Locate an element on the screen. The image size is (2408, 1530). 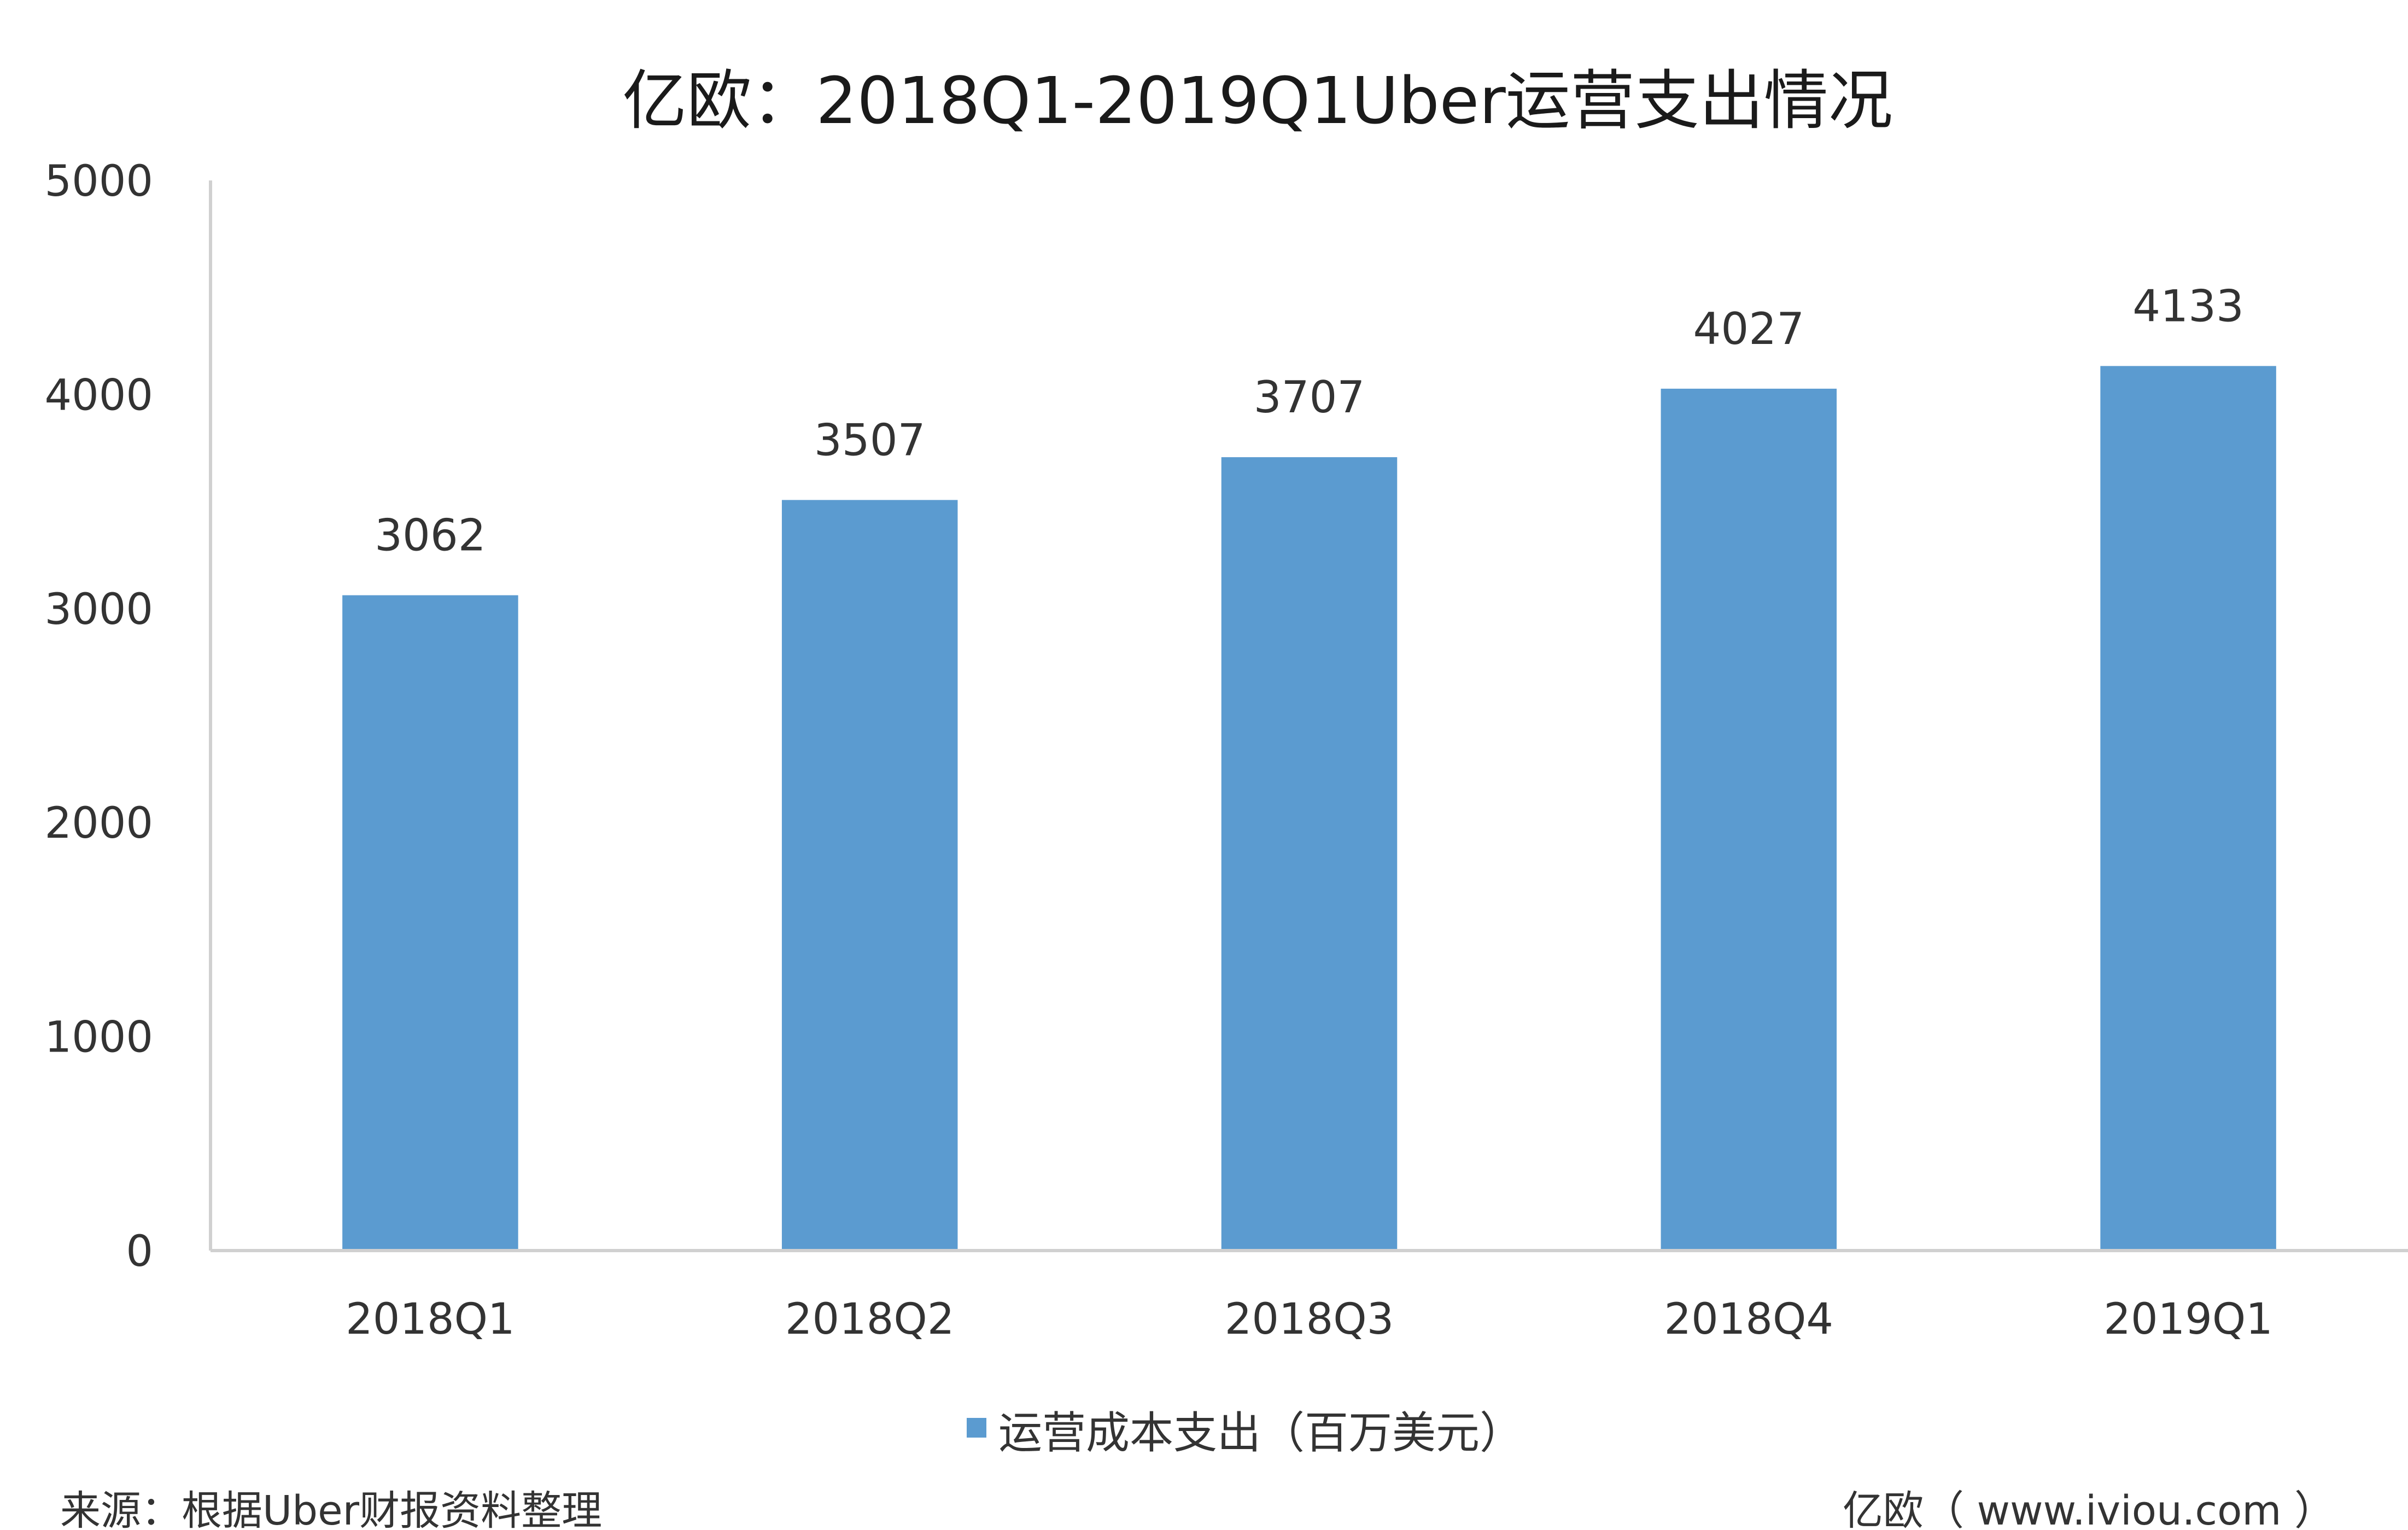
y-tick-label: 4000 is located at coordinates (98, 395).